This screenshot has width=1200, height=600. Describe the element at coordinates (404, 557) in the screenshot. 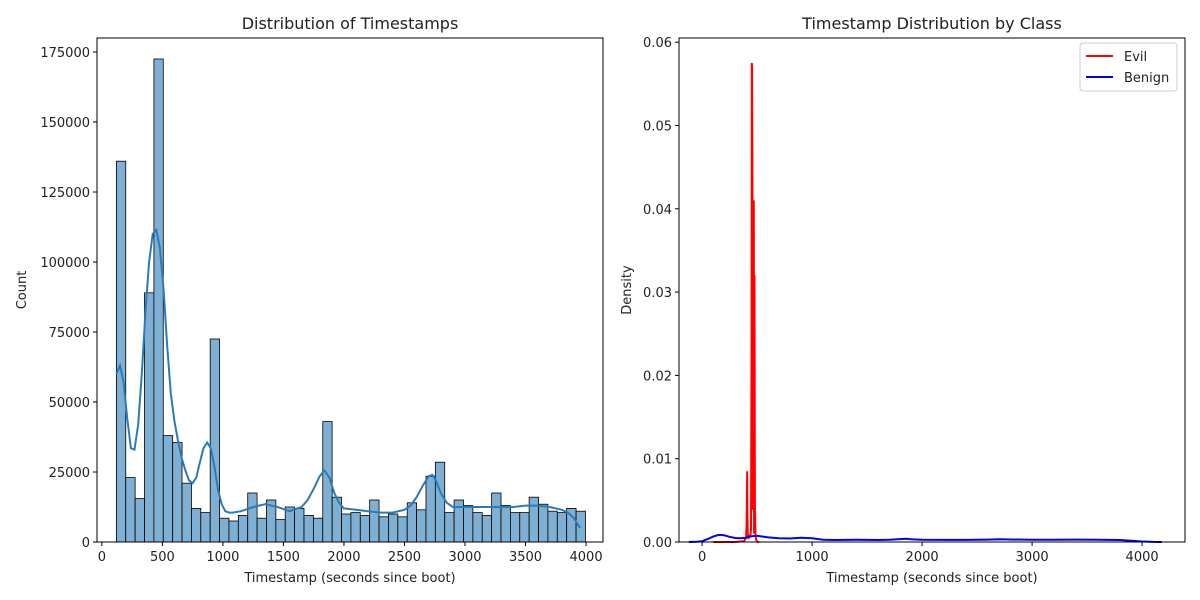

I see `x-tick-label: 2500` at that location.